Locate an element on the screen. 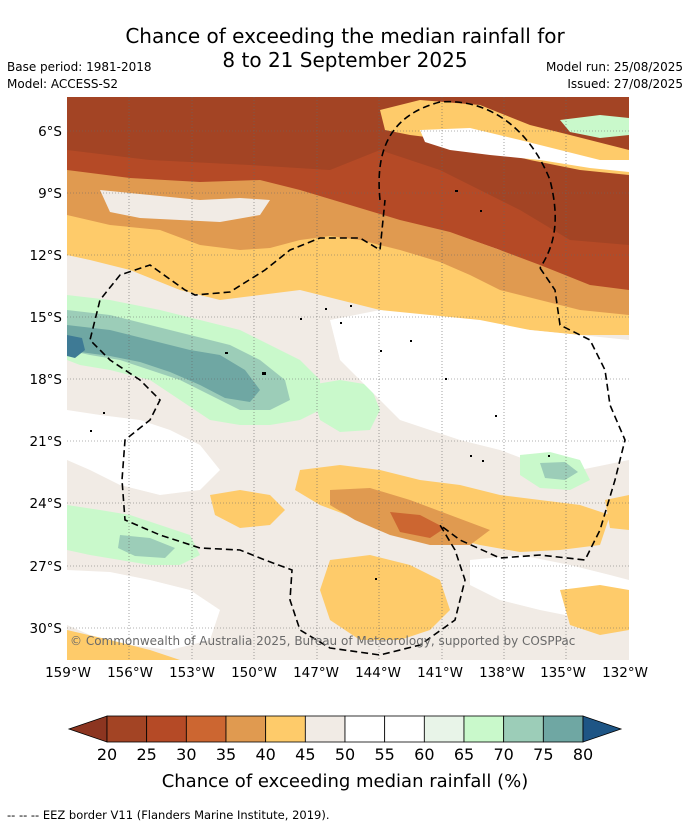  colorbar-tick-label: 45 is located at coordinates (305, 754).